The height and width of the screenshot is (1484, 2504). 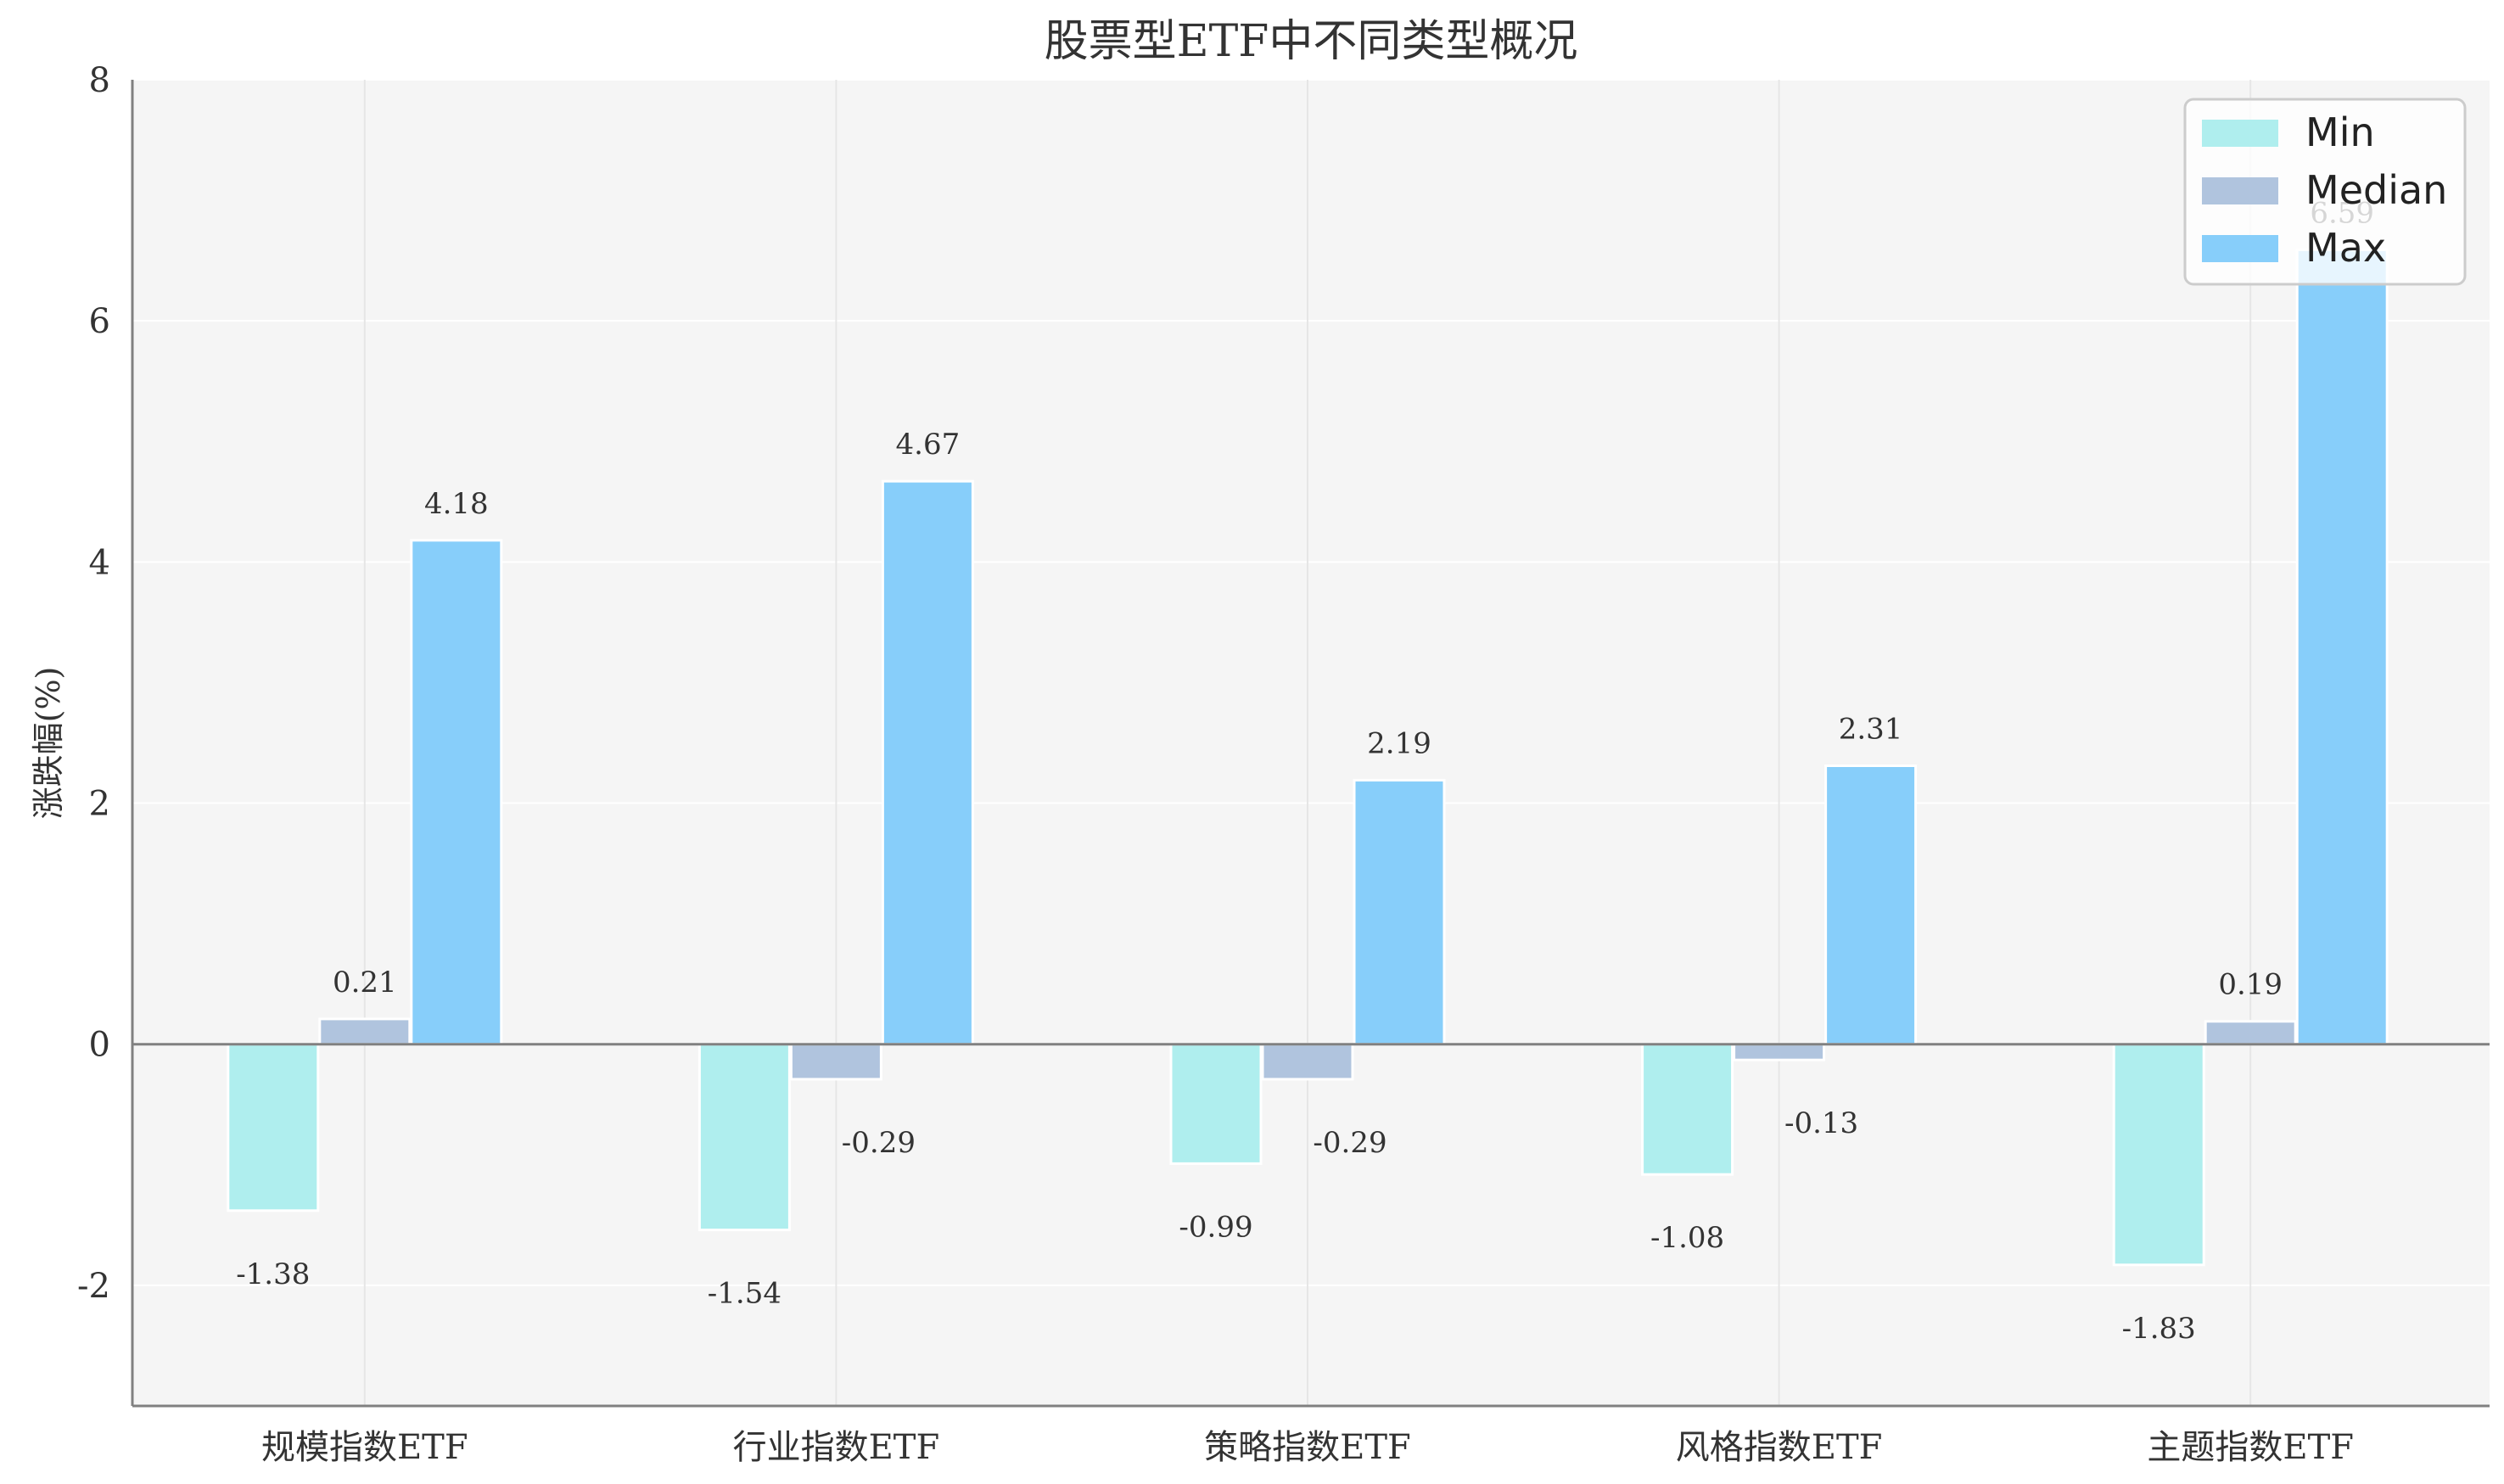 What do you see at coordinates (2340, 132) in the screenshot?
I see `legend-label-min: Min` at bounding box center [2340, 132].